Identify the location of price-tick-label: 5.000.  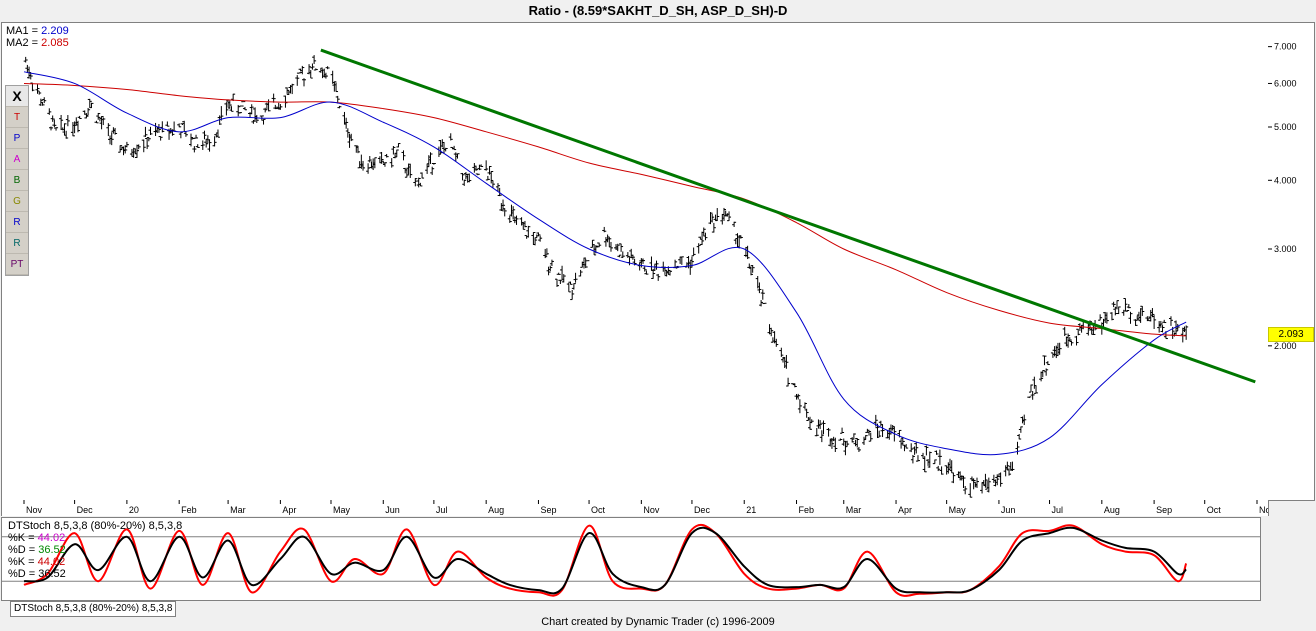
(1285, 127).